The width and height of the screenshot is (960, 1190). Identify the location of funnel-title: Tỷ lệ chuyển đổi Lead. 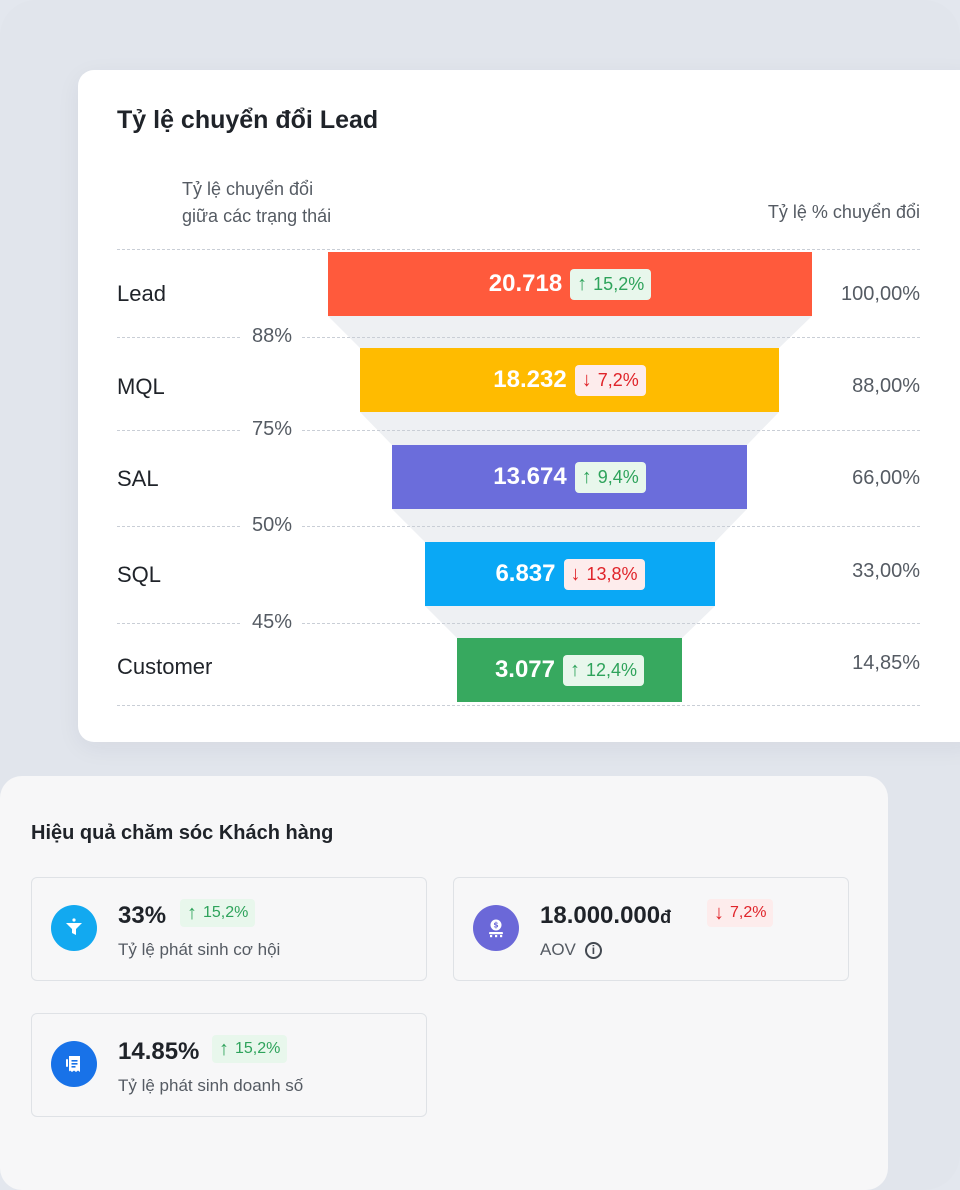
(248, 120).